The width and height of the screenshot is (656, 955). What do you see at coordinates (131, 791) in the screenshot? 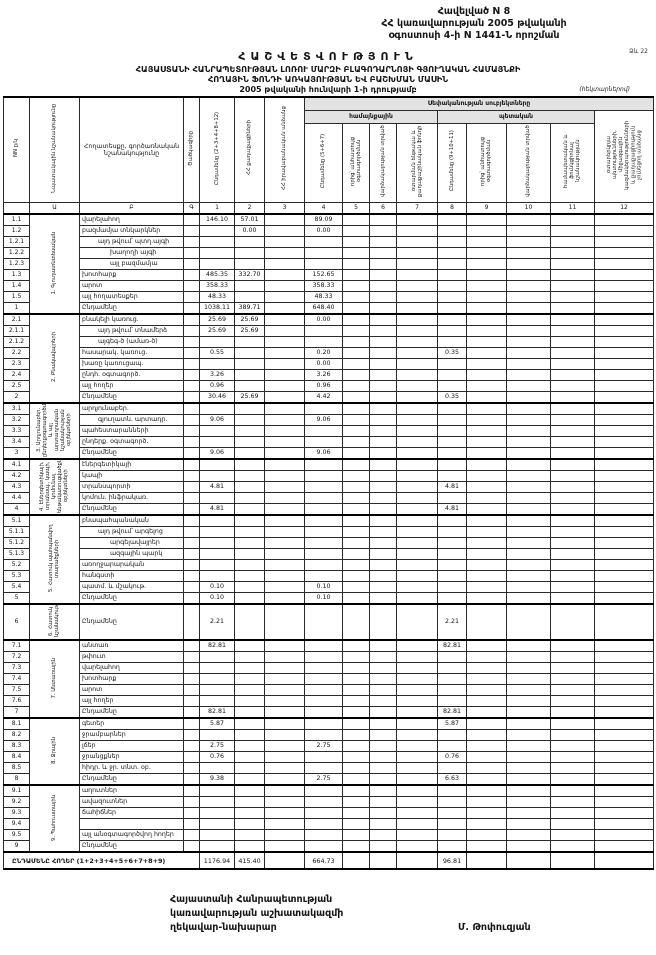
I see `land-type-label: աղուտներ` at bounding box center [131, 791].